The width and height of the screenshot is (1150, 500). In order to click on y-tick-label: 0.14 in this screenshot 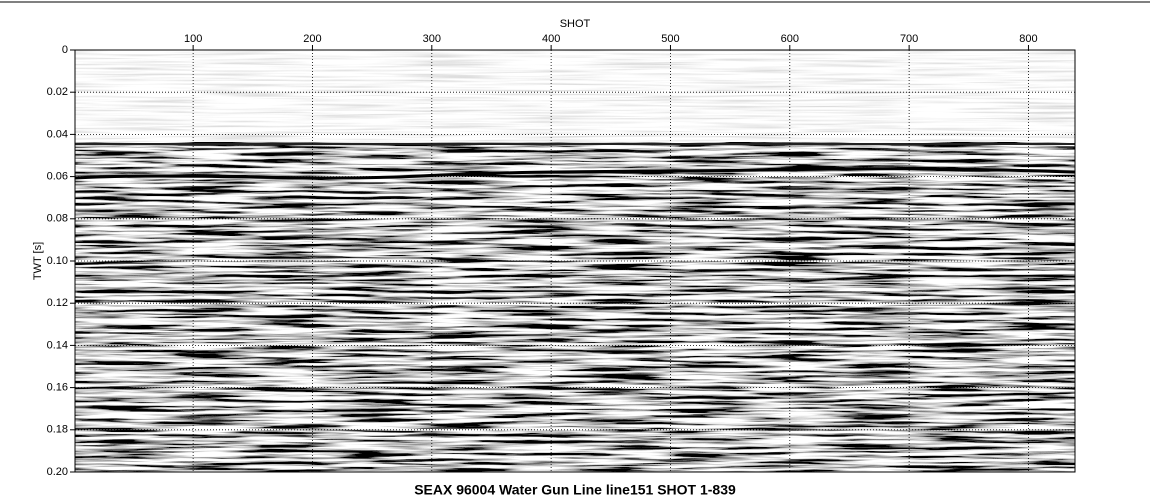, I will do `click(57, 345)`.